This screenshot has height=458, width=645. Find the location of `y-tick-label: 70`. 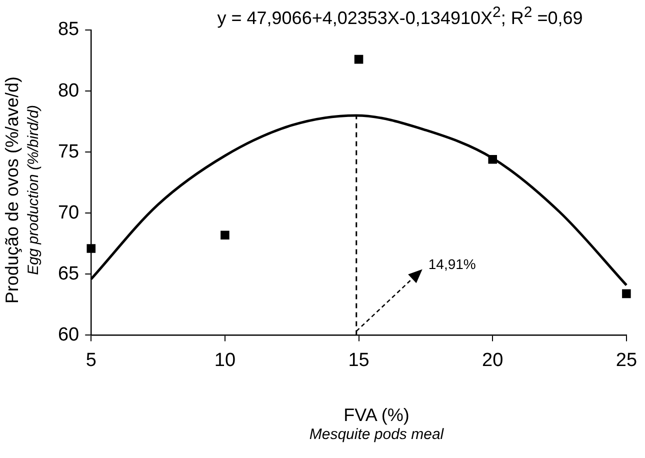

y-tick-label: 70 is located at coordinates (69, 213).